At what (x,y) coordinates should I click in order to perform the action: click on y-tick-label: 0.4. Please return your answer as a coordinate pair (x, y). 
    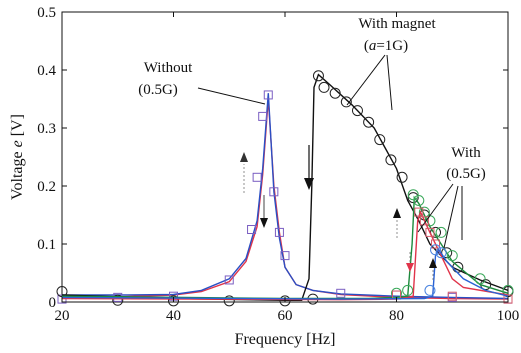
    Looking at the image, I should click on (46, 71).